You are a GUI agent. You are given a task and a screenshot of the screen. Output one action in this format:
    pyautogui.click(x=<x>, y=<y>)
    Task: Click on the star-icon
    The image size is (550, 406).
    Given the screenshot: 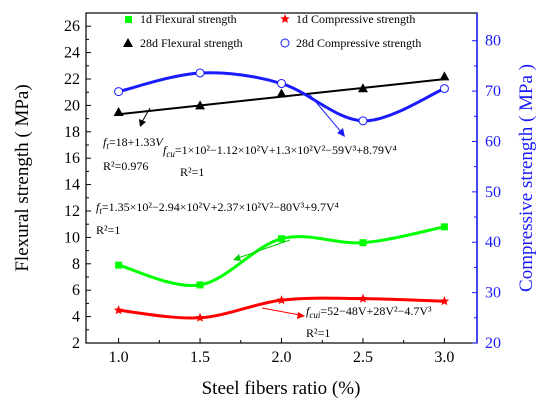 What is the action you would take?
    pyautogui.click(x=285, y=19)
    